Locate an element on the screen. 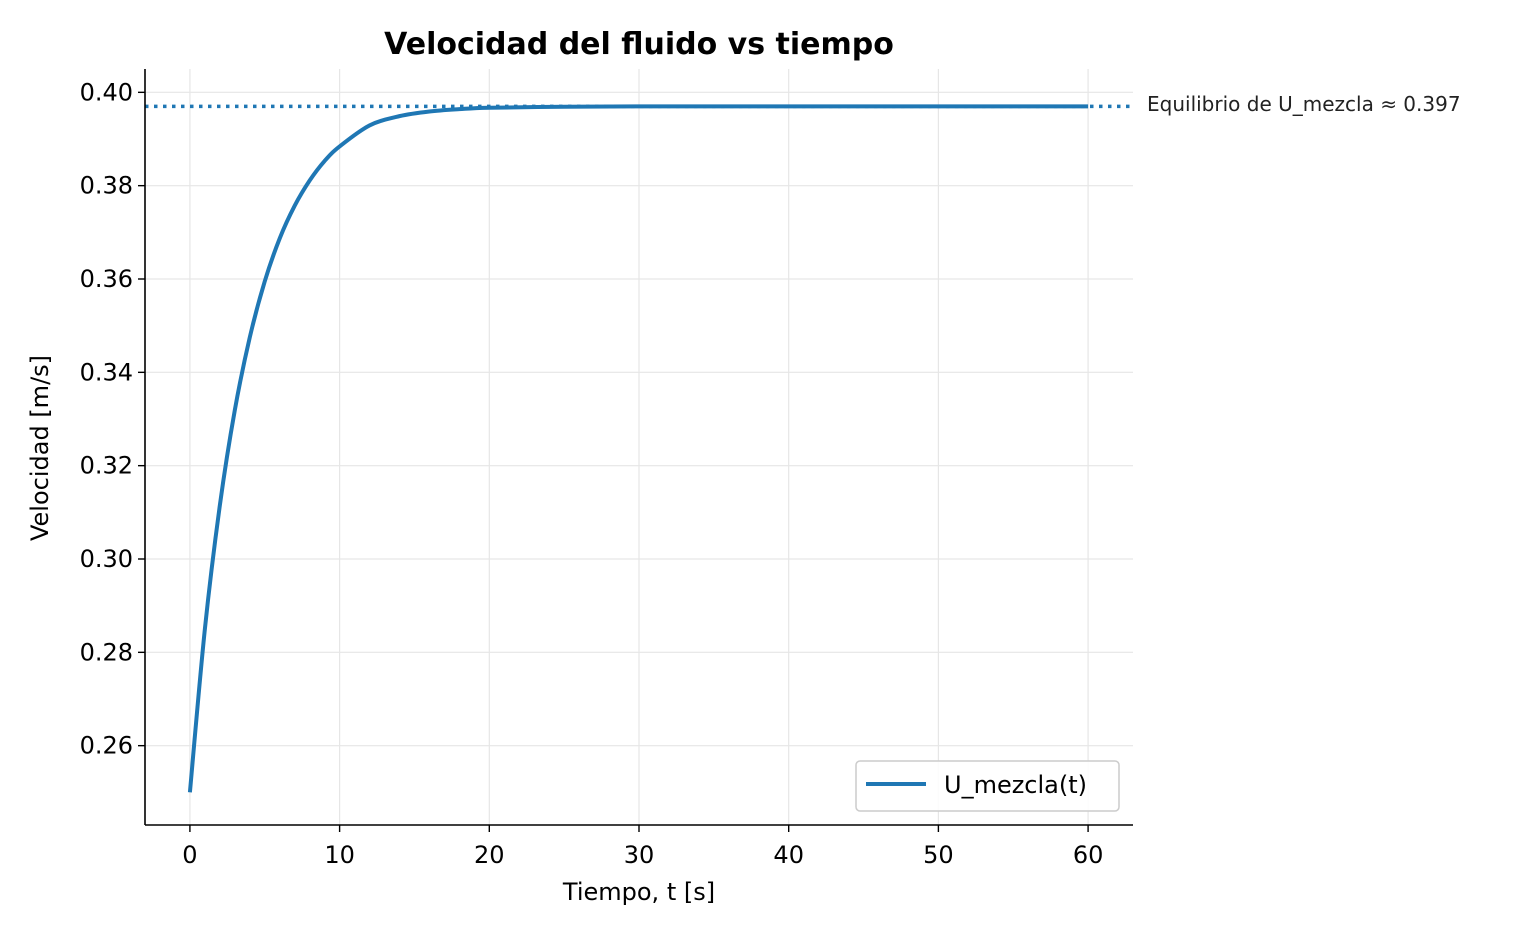  legend: U_mezcla(t) is located at coordinates (987, 786).